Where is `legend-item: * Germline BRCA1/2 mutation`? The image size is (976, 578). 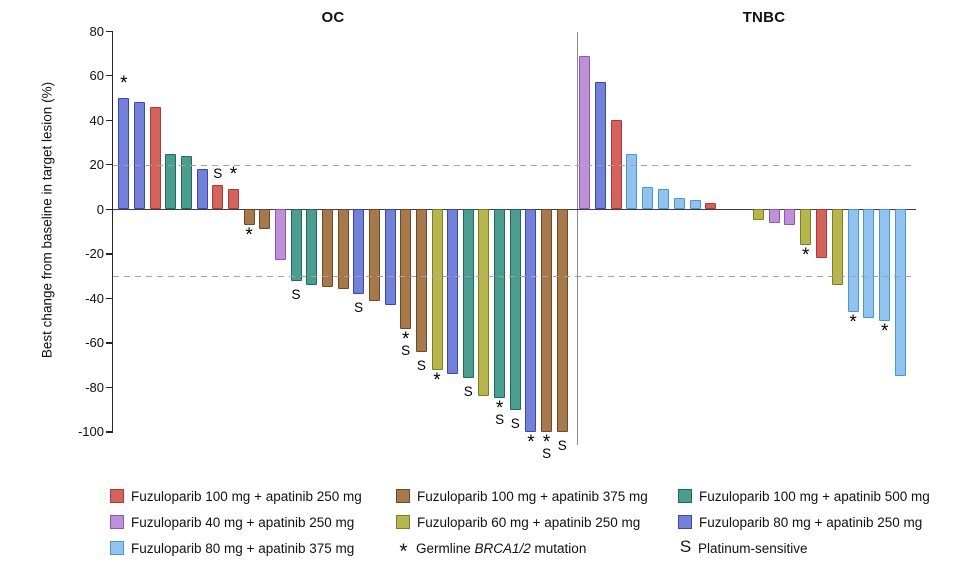
legend-item: * Germline BRCA1/2 mutation is located at coordinates (491, 551).